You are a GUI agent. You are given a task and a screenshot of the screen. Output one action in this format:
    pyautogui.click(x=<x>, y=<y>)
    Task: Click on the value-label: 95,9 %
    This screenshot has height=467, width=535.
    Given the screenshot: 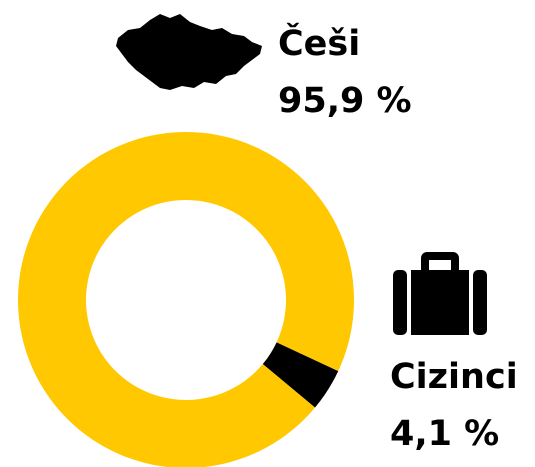 What is the action you would take?
    pyautogui.click(x=345, y=101)
    